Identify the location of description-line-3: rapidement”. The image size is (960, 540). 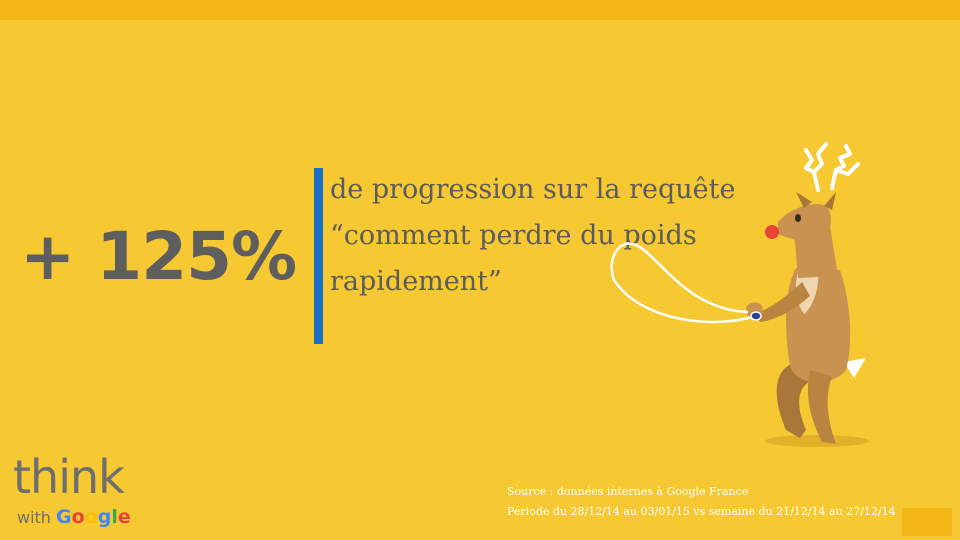
(416, 281).